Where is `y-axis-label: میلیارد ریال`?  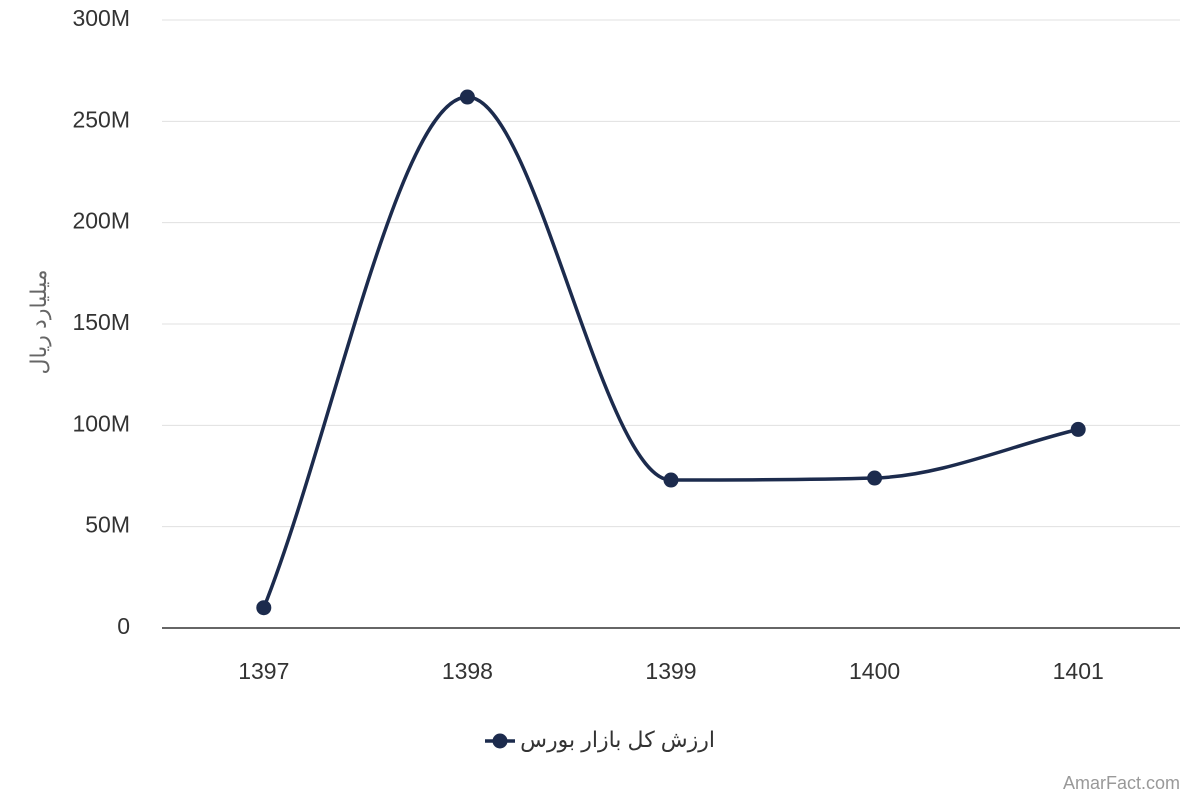
y-axis-label: میلیارد ریال is located at coordinates (38, 321).